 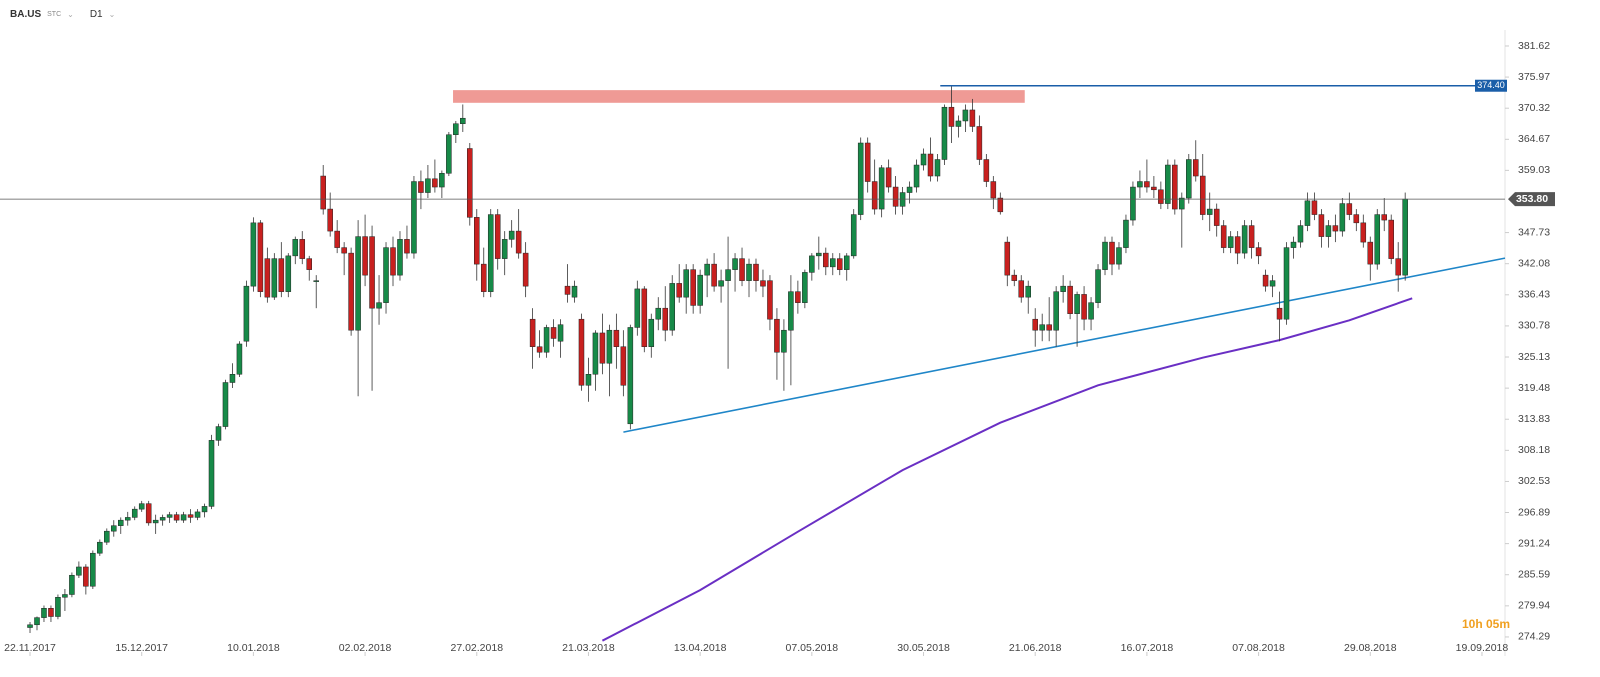 I want to click on x-tick-label: 29.08.2018, so click(x=1370, y=648).